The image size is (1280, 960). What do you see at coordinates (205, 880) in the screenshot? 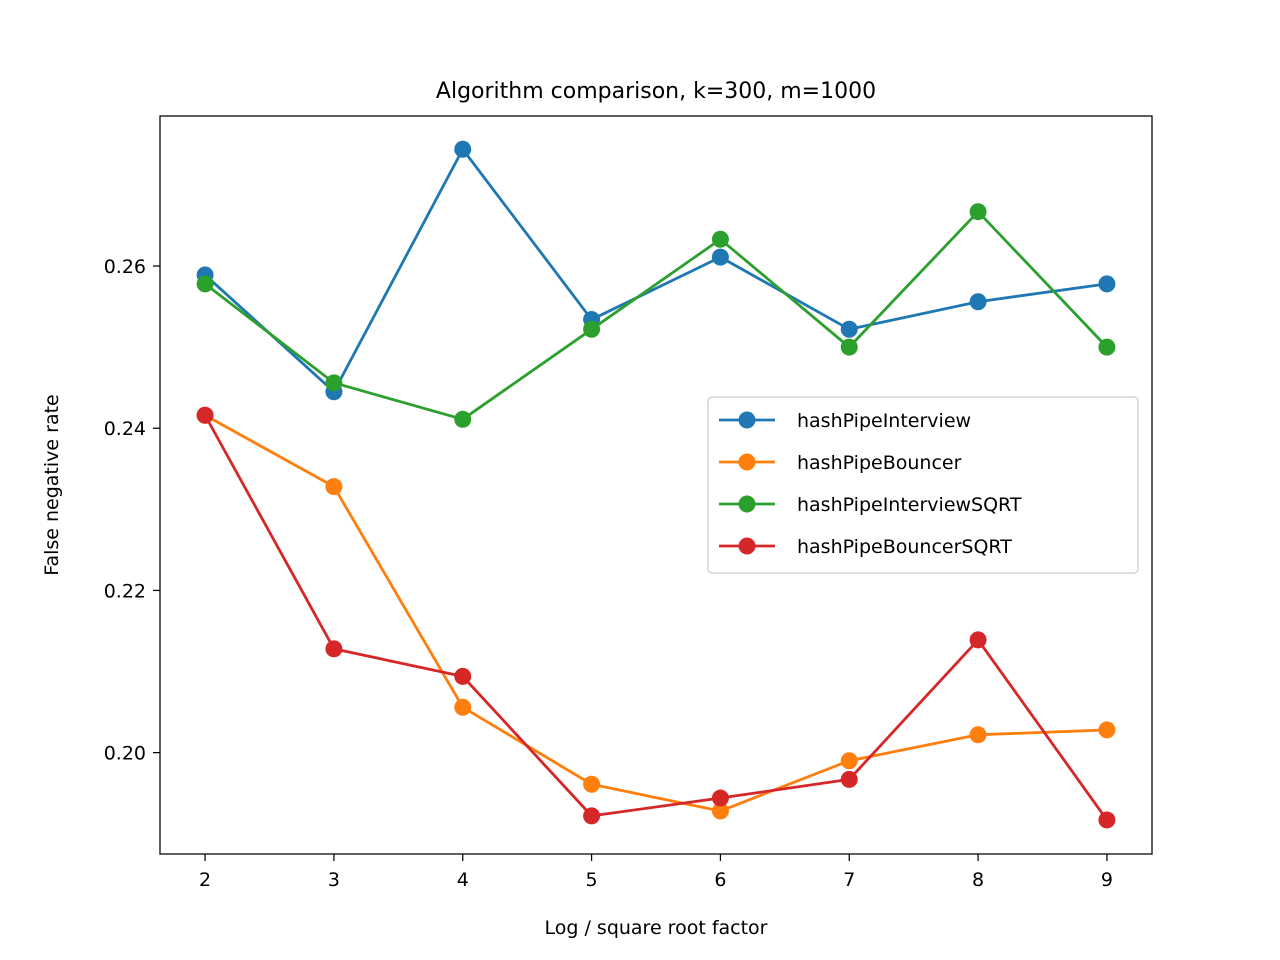
I see `x-tick-label: 2` at bounding box center [205, 880].